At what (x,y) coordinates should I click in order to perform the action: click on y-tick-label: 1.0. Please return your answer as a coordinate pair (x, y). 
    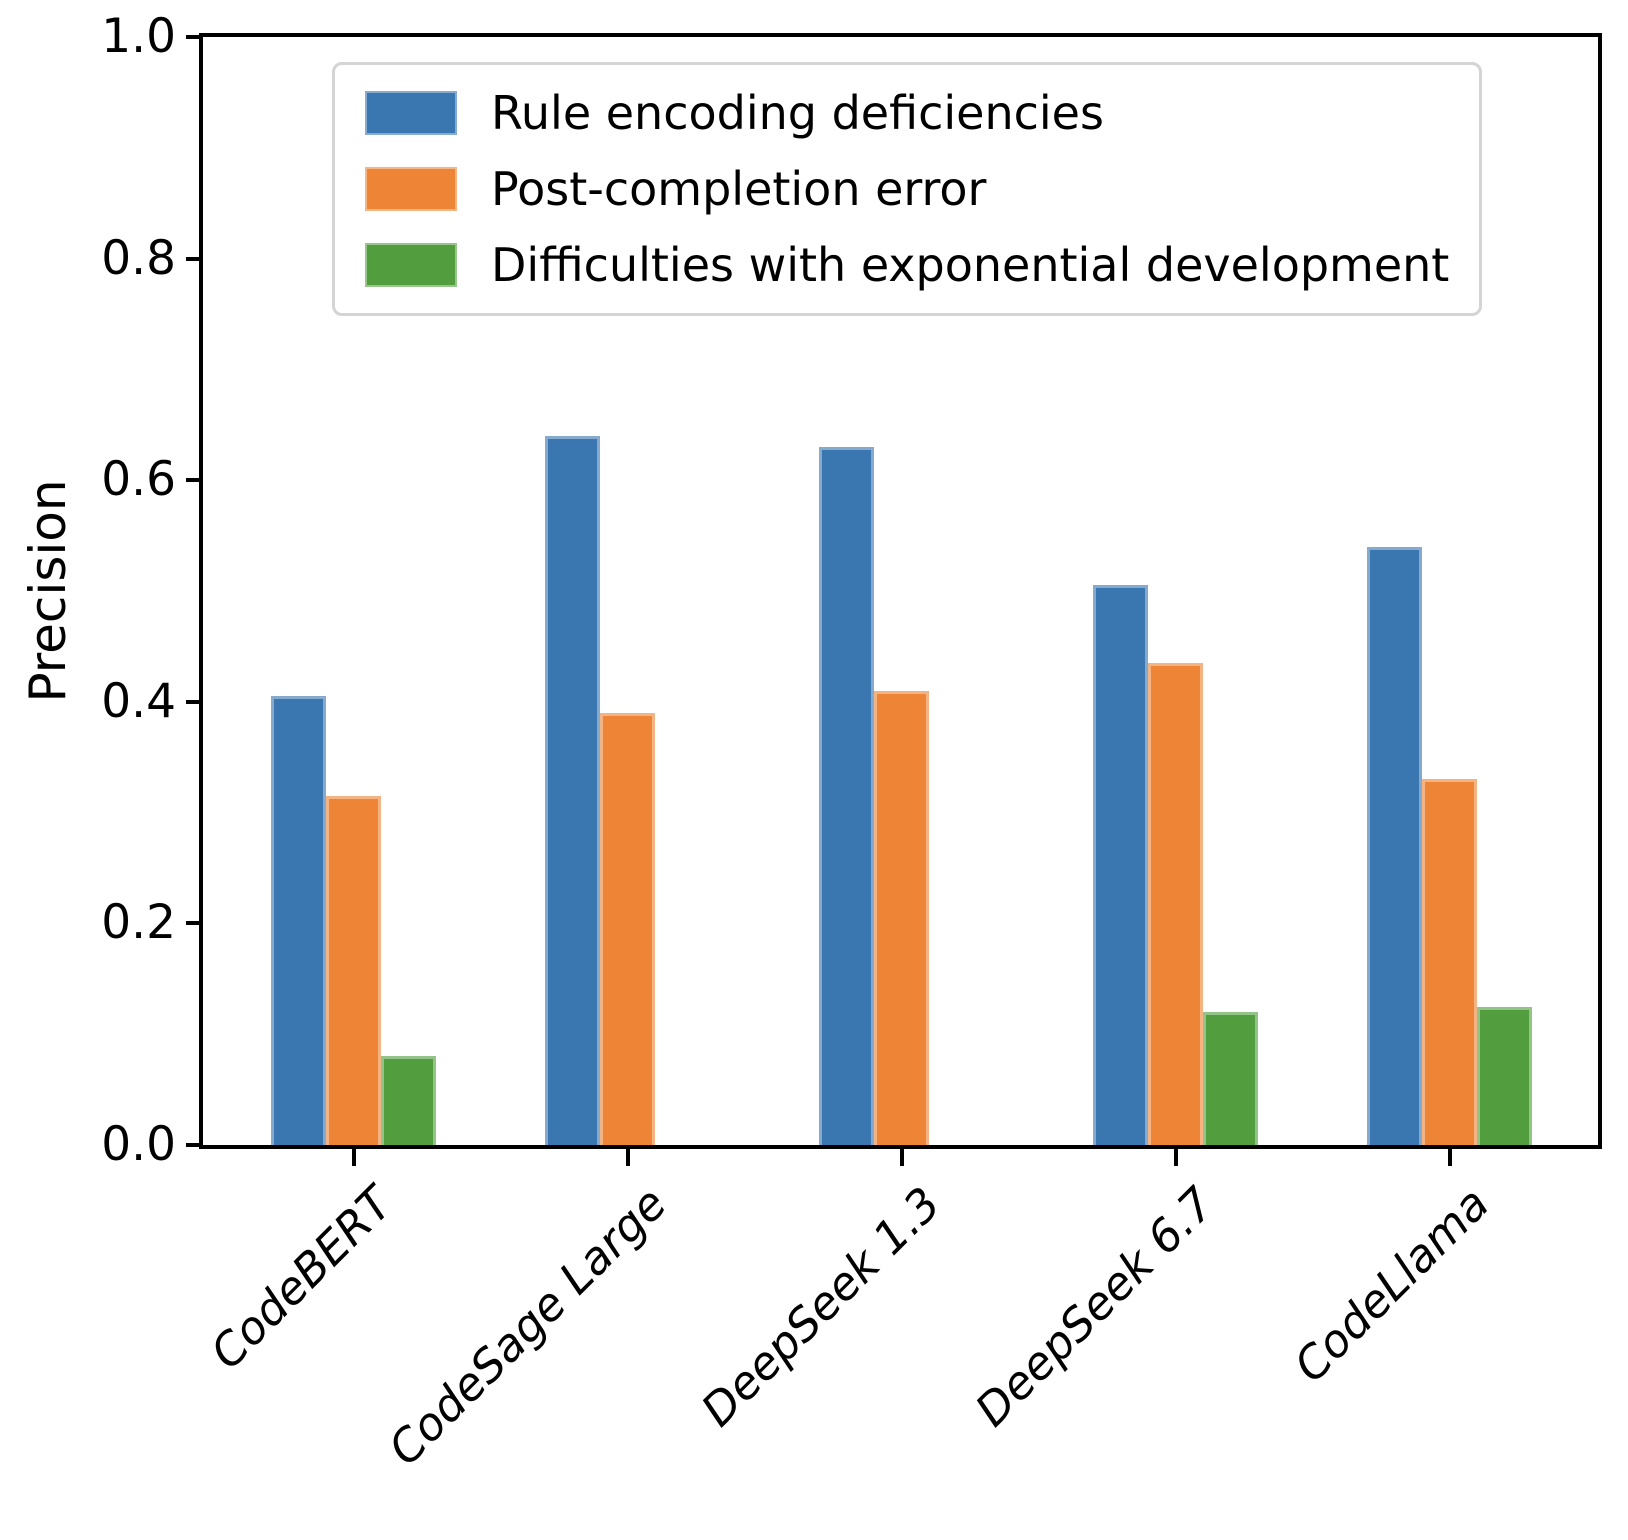
    Looking at the image, I should click on (138, 36).